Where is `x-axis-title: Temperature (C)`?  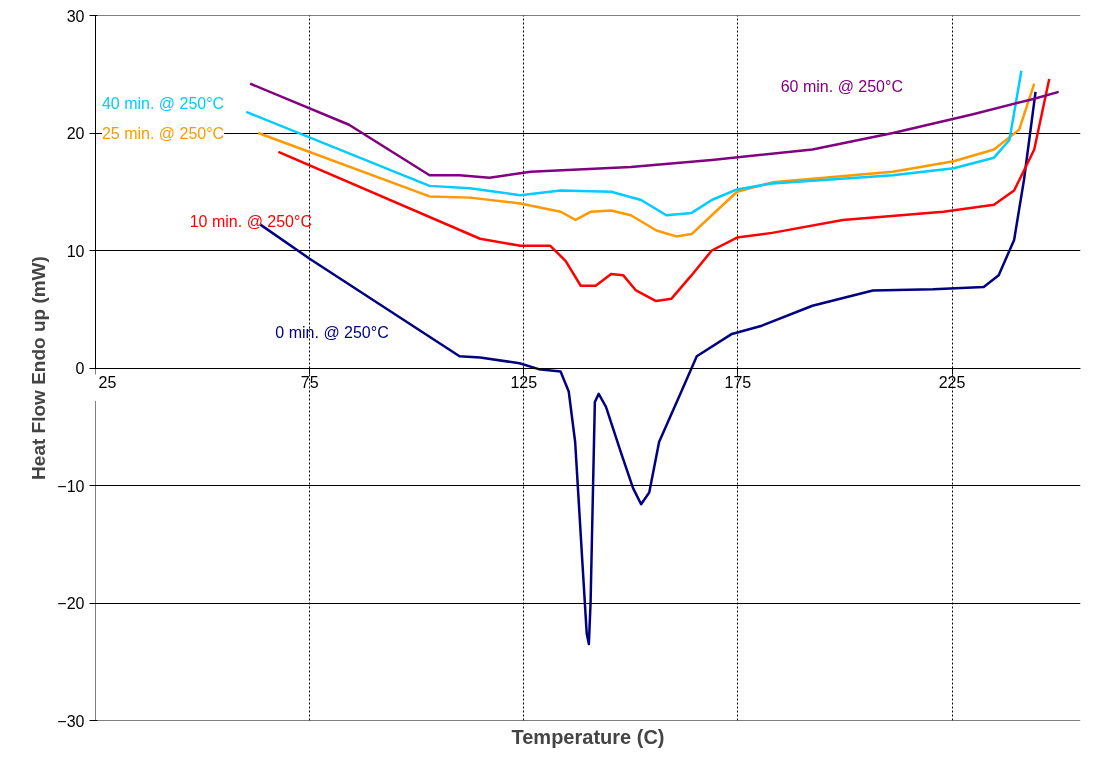
x-axis-title: Temperature (C) is located at coordinates (588, 736).